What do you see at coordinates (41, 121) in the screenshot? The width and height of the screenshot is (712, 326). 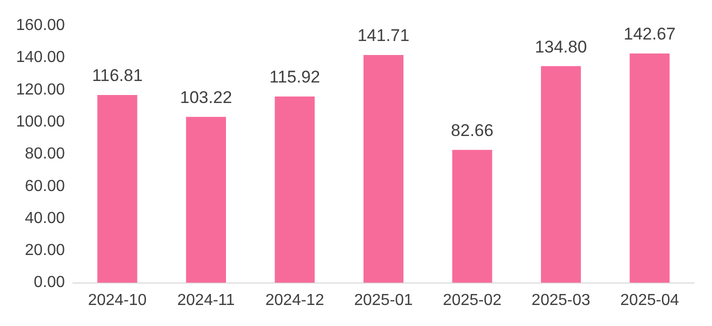 I see `y-tick-label: 100.00` at bounding box center [41, 121].